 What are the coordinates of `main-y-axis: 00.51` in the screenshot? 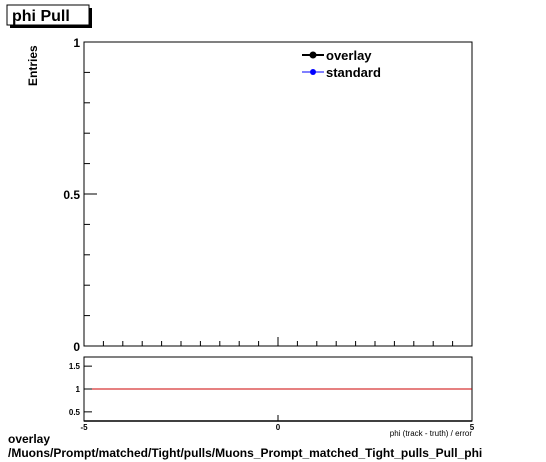 It's located at (80, 195).